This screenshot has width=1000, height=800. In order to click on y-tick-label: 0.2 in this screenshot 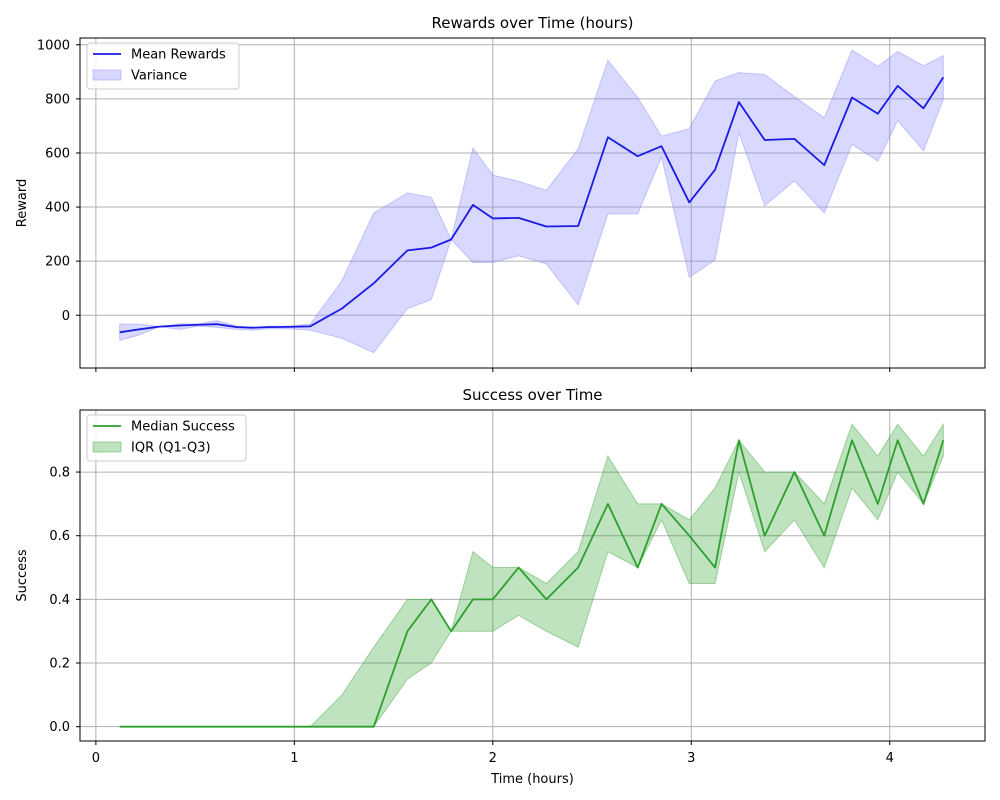, I will do `click(59, 664)`.